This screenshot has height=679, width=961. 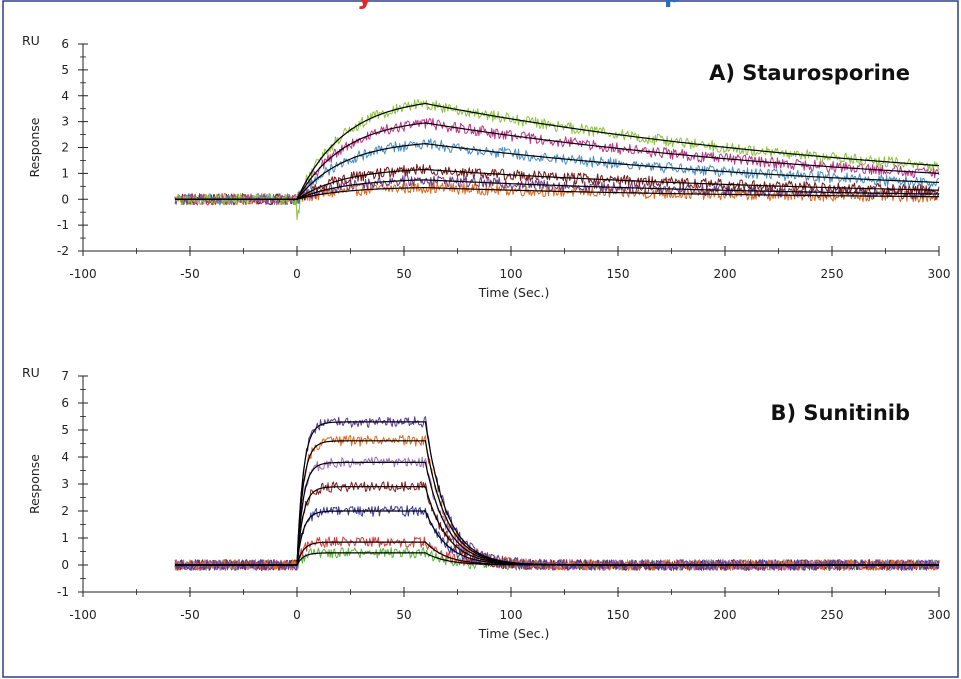 What do you see at coordinates (65, 376) in the screenshot?
I see `y-tick-label: 7` at bounding box center [65, 376].